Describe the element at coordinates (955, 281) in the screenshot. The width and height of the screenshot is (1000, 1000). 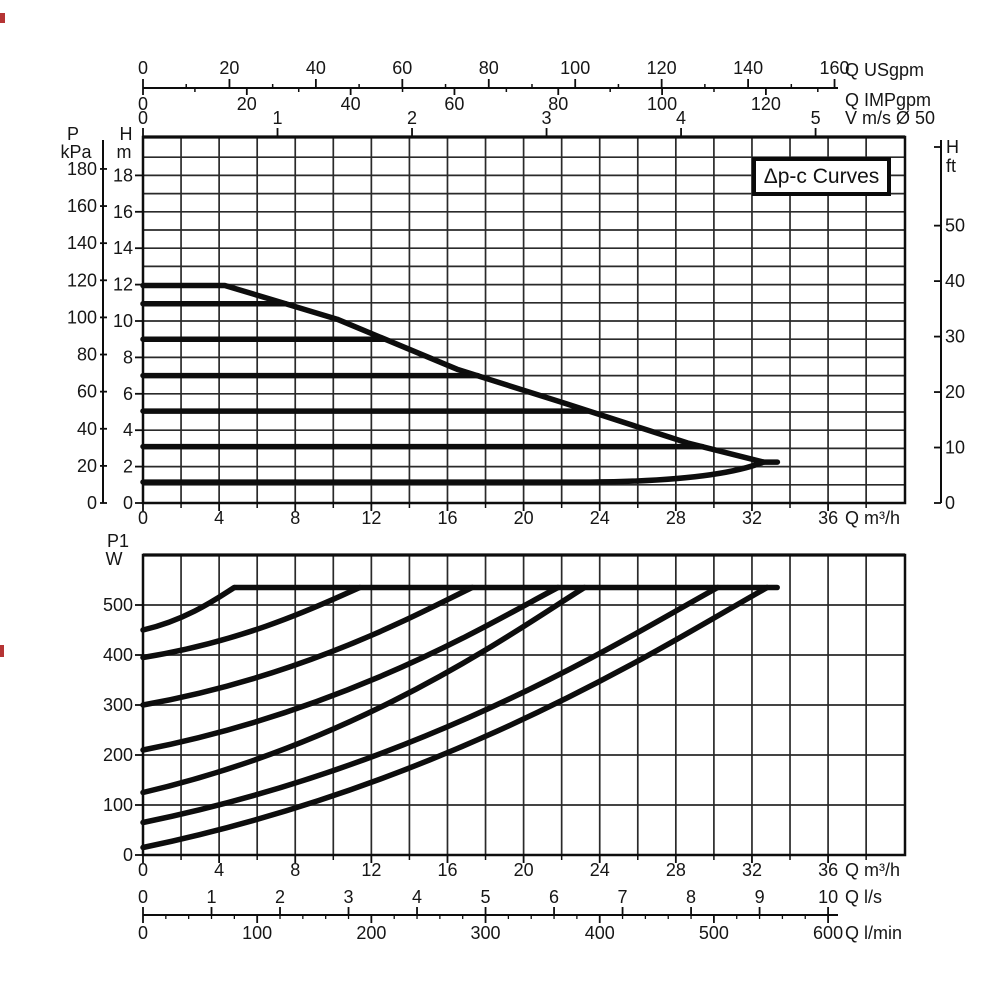
I see `feet-tick-label: 40` at that location.